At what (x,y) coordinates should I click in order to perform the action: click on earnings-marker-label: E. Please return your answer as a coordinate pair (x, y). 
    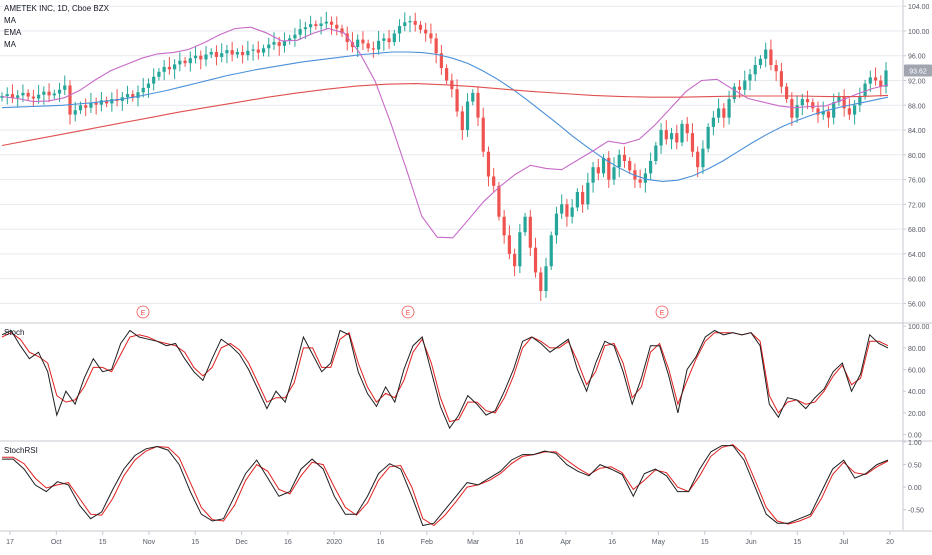
    Looking at the image, I should click on (408, 313).